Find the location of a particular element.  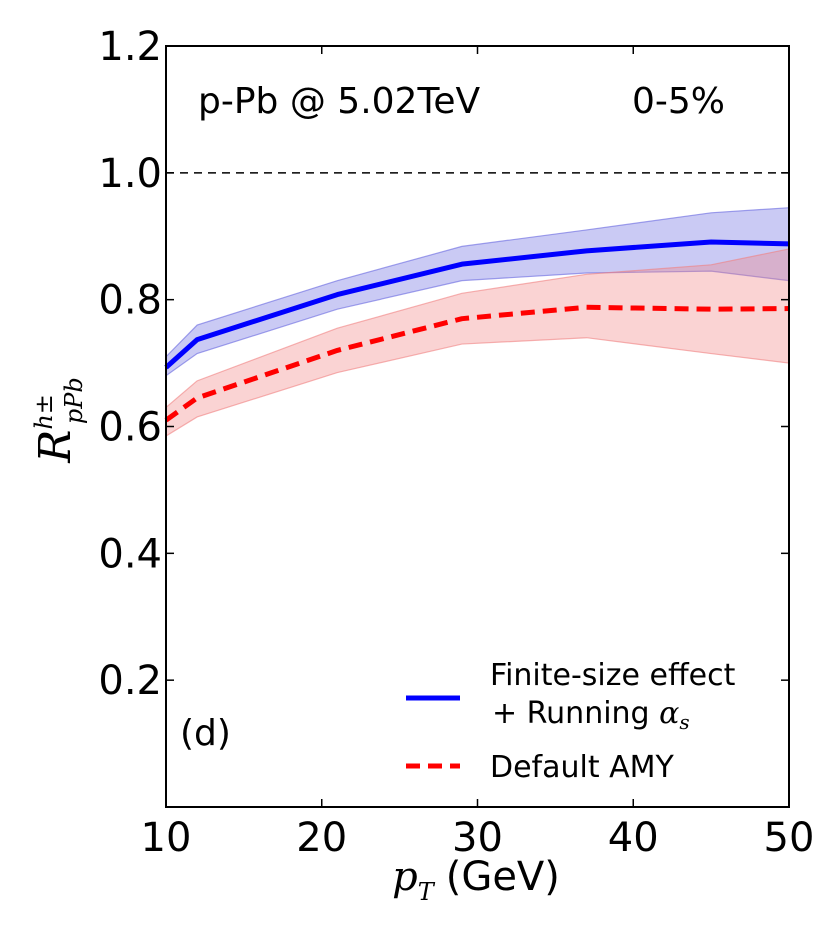

series-lines is located at coordinates (477, 331).